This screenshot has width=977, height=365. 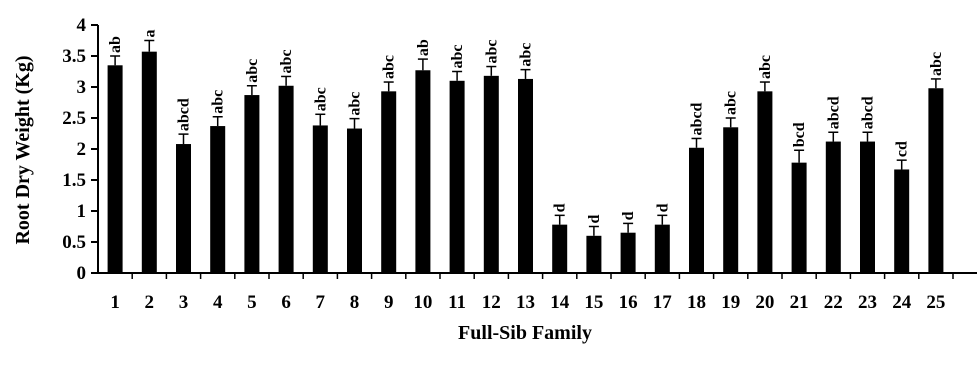 What do you see at coordinates (389, 302) in the screenshot?
I see `x-tick-label: 9` at bounding box center [389, 302].